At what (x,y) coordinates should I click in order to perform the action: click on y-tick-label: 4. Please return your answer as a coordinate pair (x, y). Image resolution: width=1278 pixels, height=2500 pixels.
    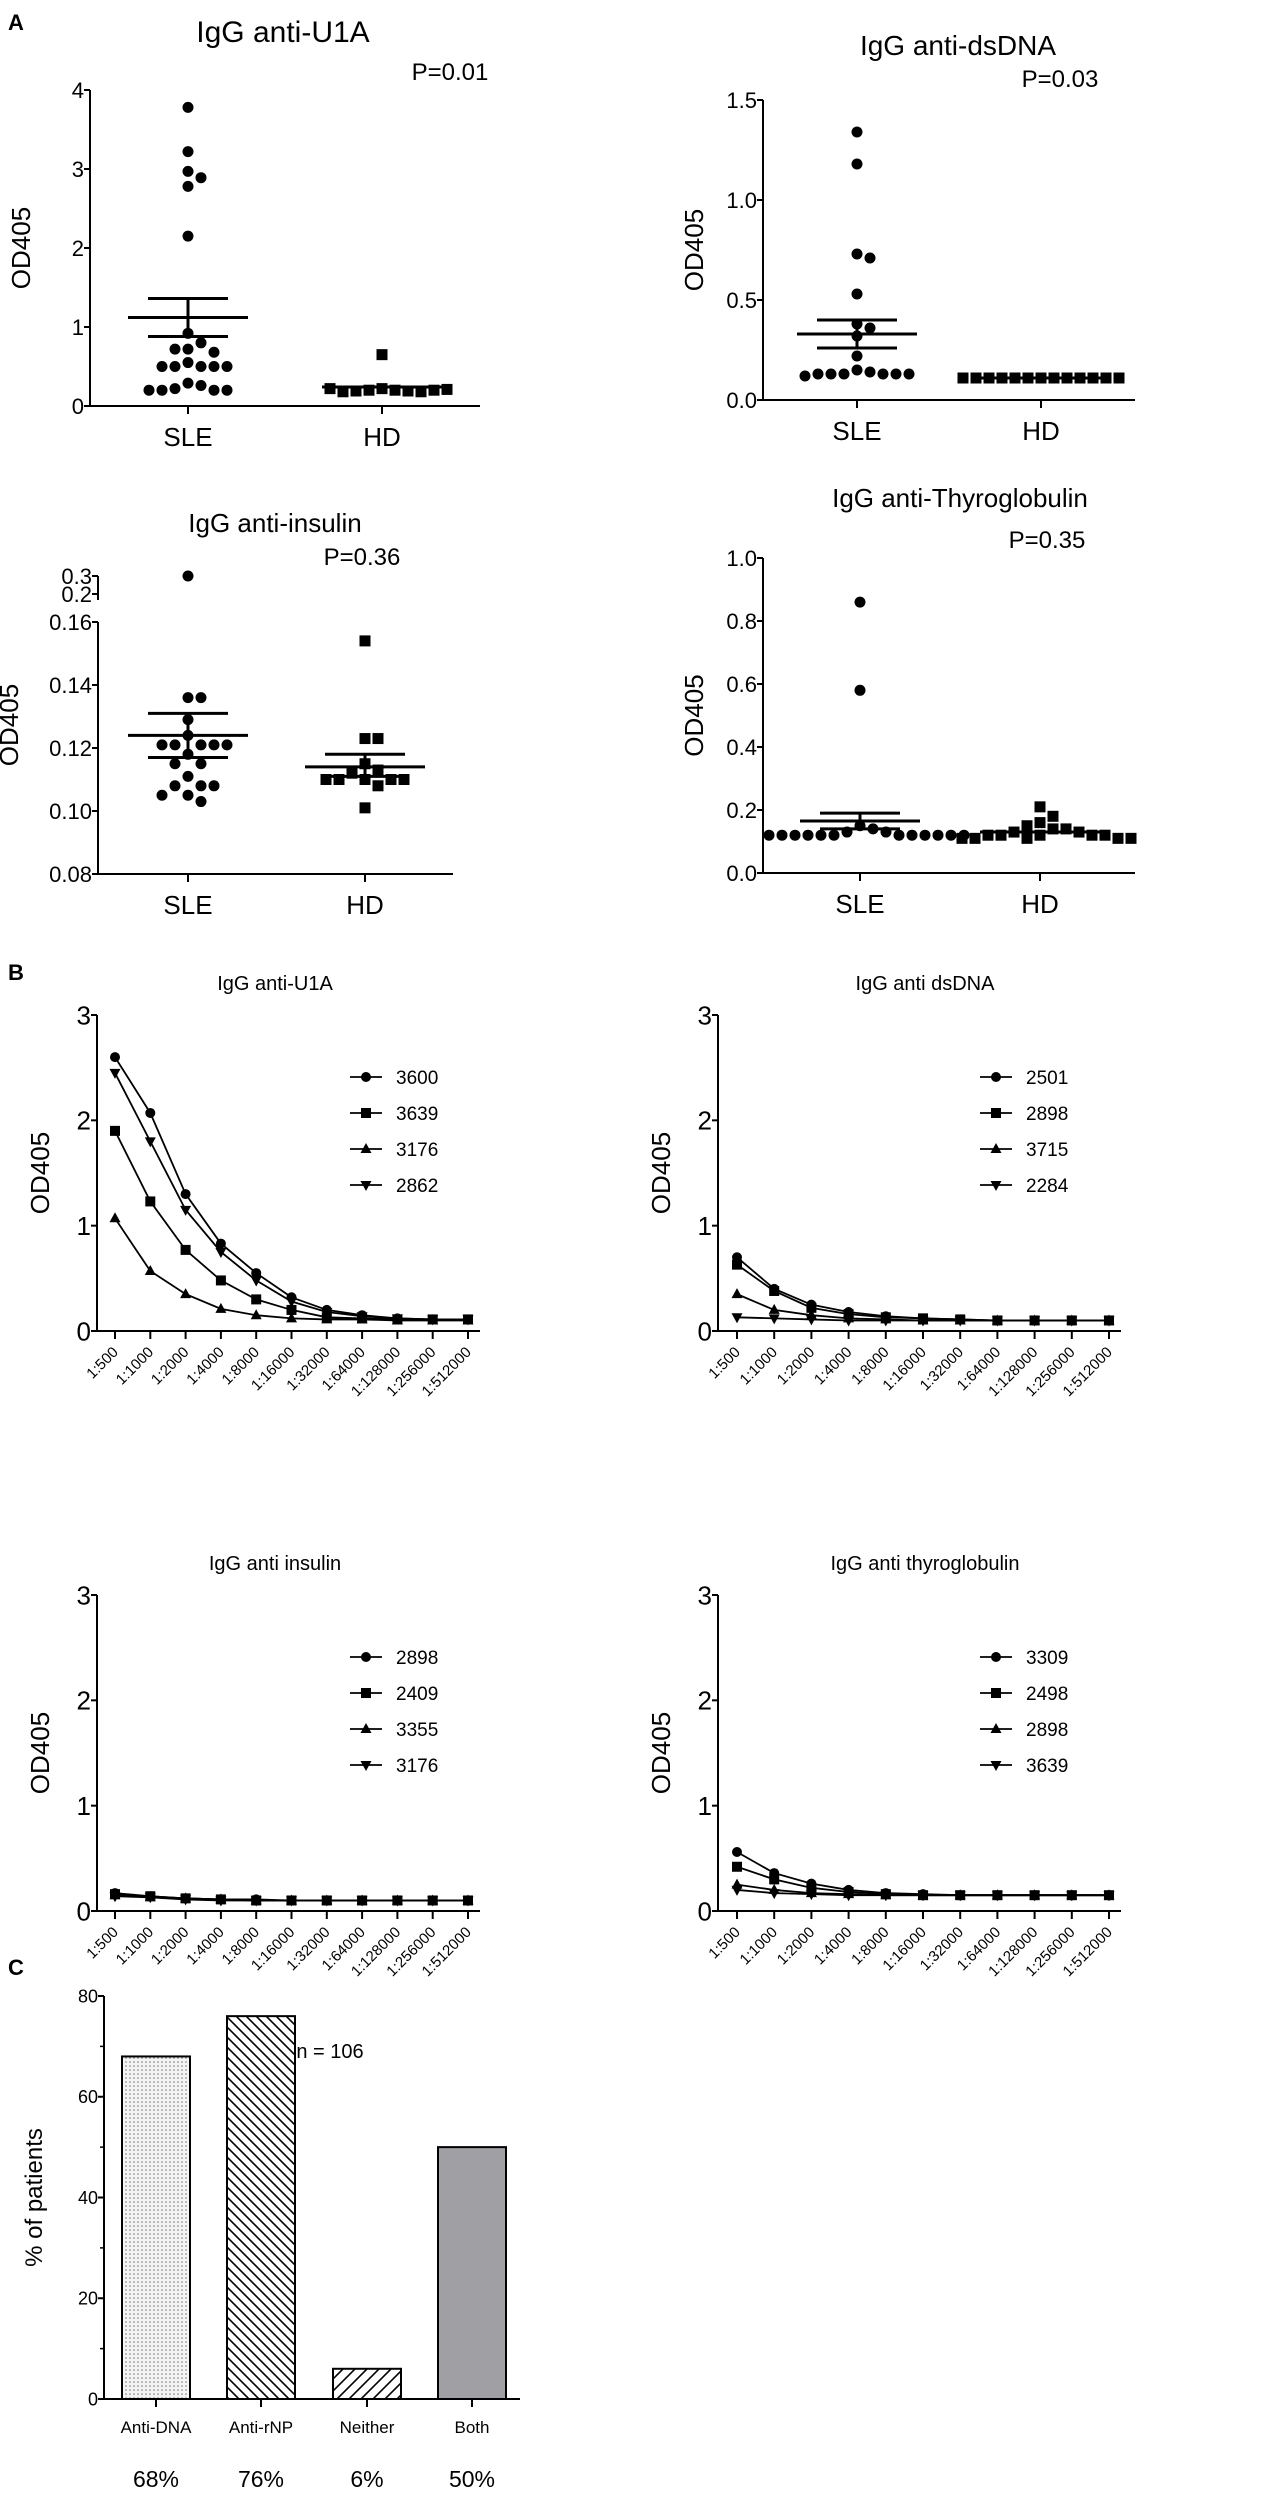
    Looking at the image, I should click on (78, 90).